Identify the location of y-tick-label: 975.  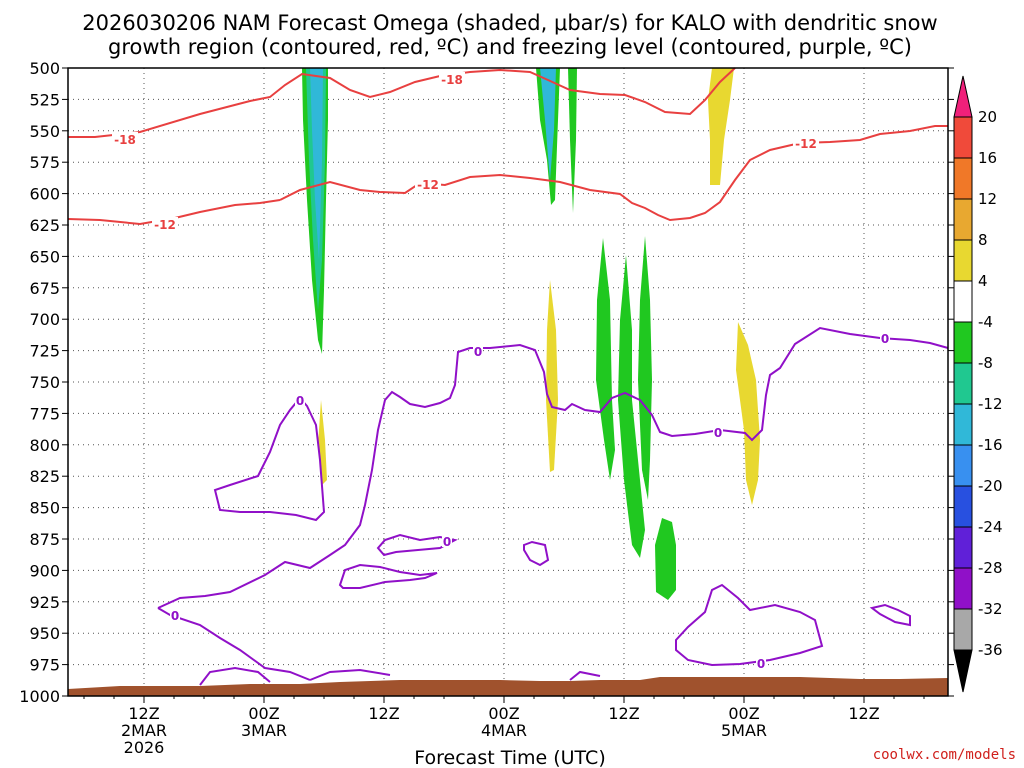
(44, 665).